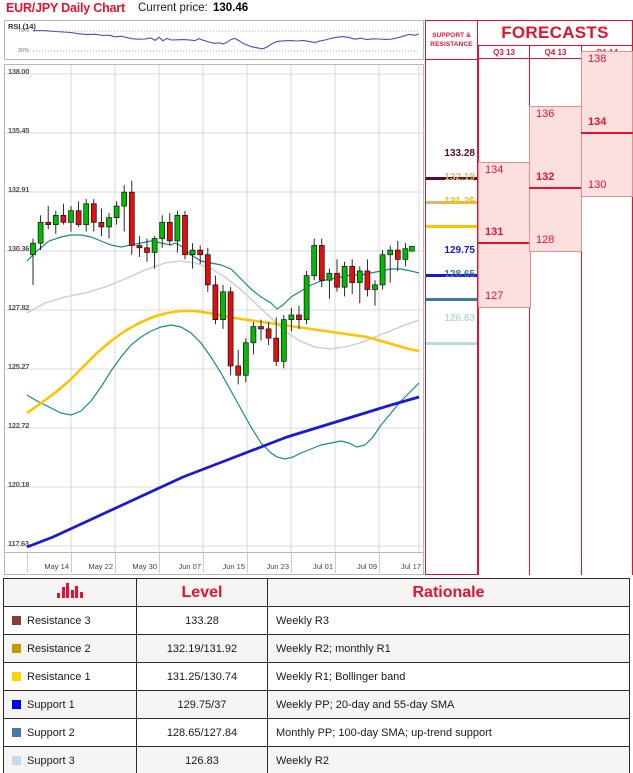 This screenshot has height=773, width=633. What do you see at coordinates (202, 759) in the screenshot?
I see `table-cell-level-value: 126.83` at bounding box center [202, 759].